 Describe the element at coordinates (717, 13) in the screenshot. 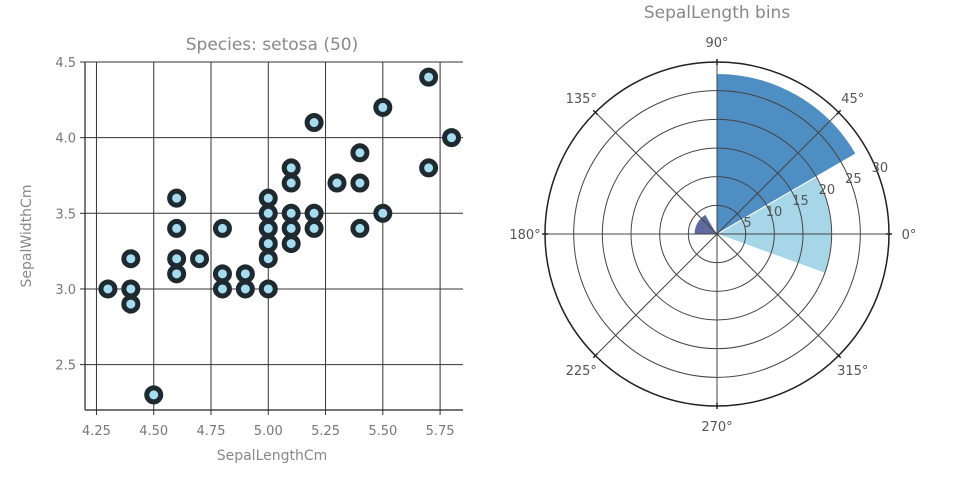

I see `polar-title: SepalLength bins` at that location.